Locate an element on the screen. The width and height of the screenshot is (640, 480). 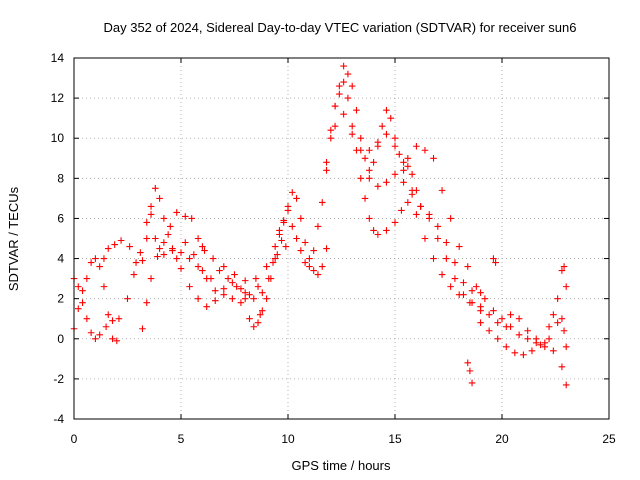
y-tick-label: 0 is located at coordinates (60, 339).